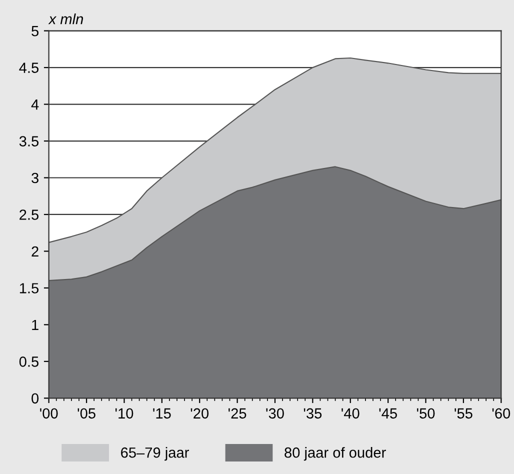 Image resolution: width=514 pixels, height=474 pixels. Describe the element at coordinates (66, 19) in the screenshot. I see `y-axis-title: x mln` at that location.